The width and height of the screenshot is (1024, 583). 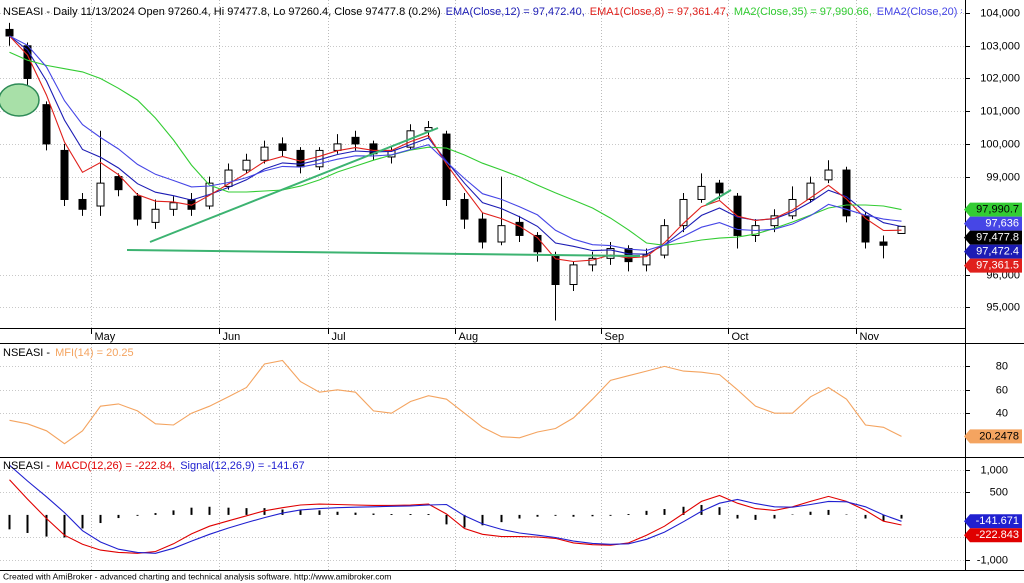 I want to click on value-label: 20.2478, so click(x=999, y=436).